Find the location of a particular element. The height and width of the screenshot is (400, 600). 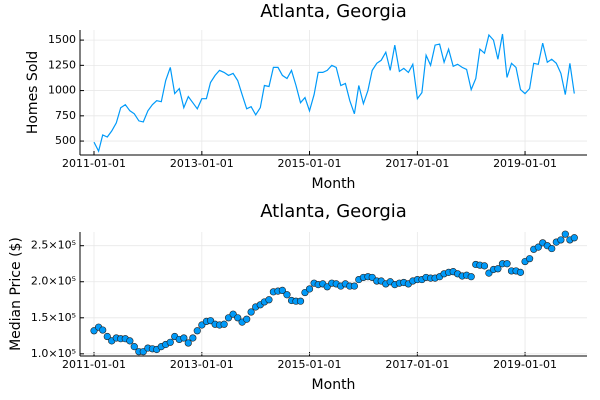

y-axis-label: Median Price ($) is located at coordinates (16, 294).